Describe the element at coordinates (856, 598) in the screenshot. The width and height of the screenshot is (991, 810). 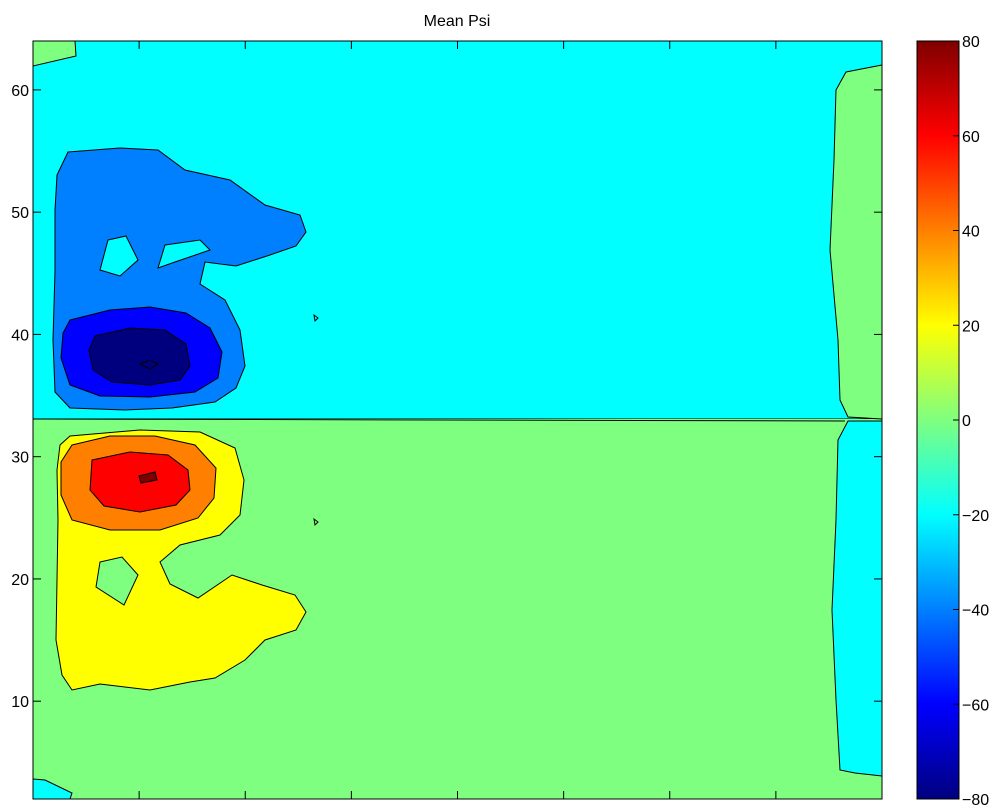
I see `region-east-neg` at that location.